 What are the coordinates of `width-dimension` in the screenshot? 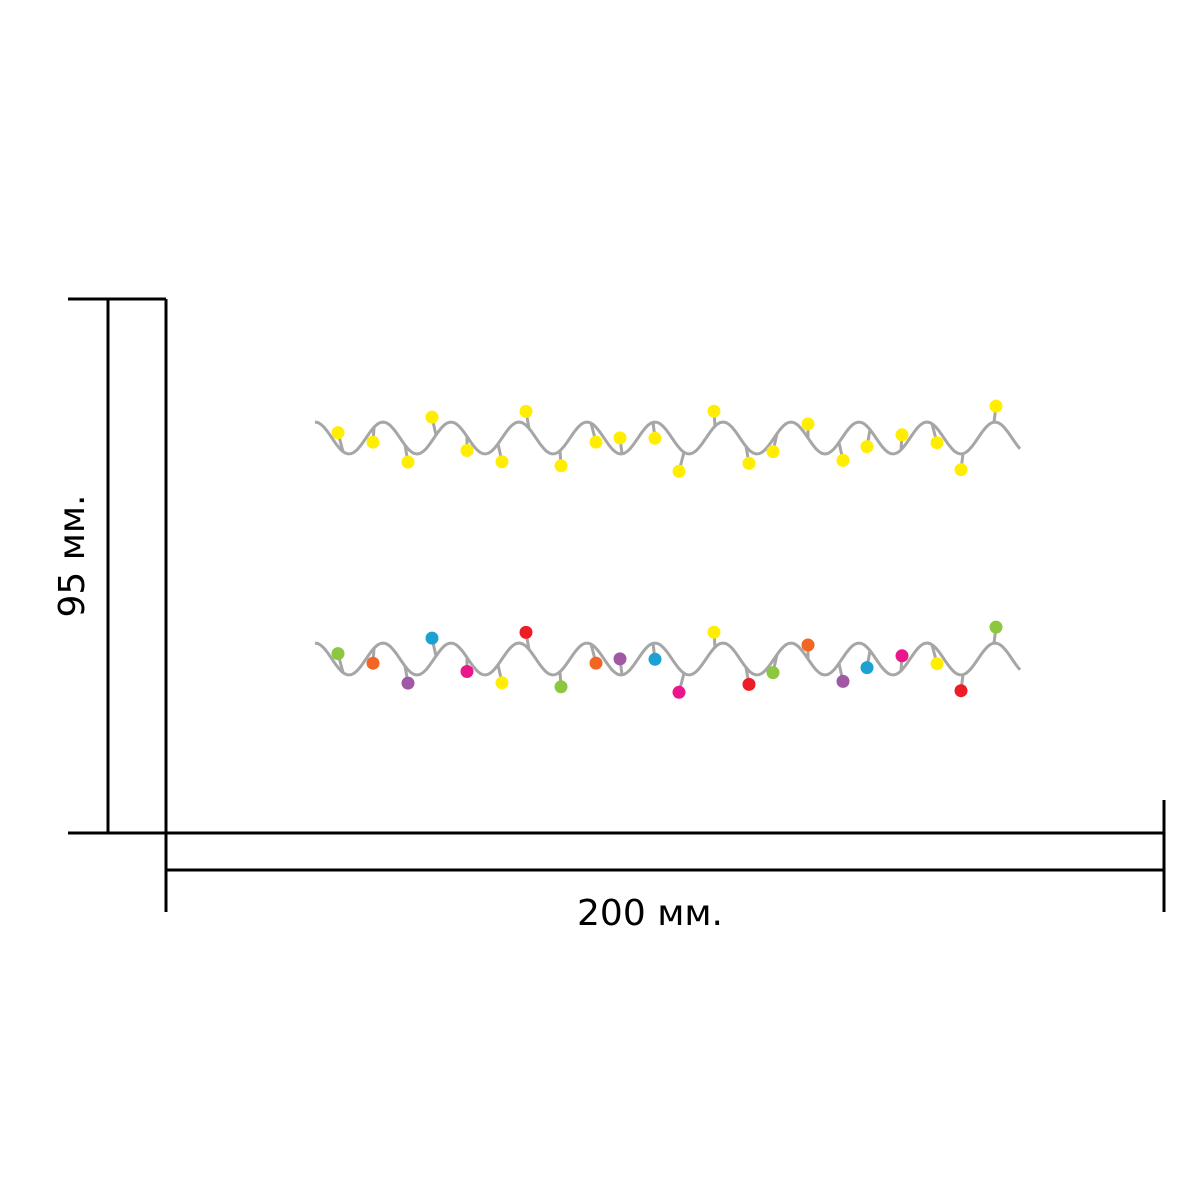 It's located at (665, 856).